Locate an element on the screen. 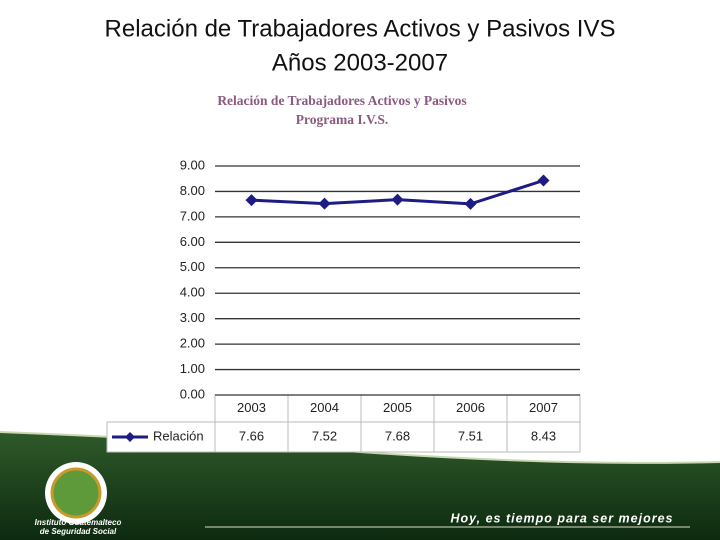 The height and width of the screenshot is (540, 720). table-value: 8.43 is located at coordinates (543, 435).